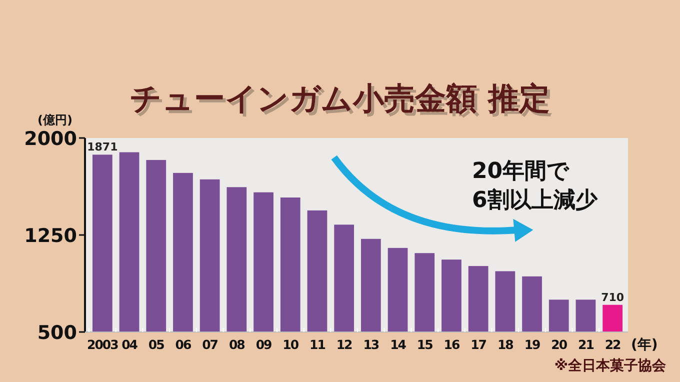  Describe the element at coordinates (57, 333) in the screenshot. I see `y-tick-label: 500` at that location.